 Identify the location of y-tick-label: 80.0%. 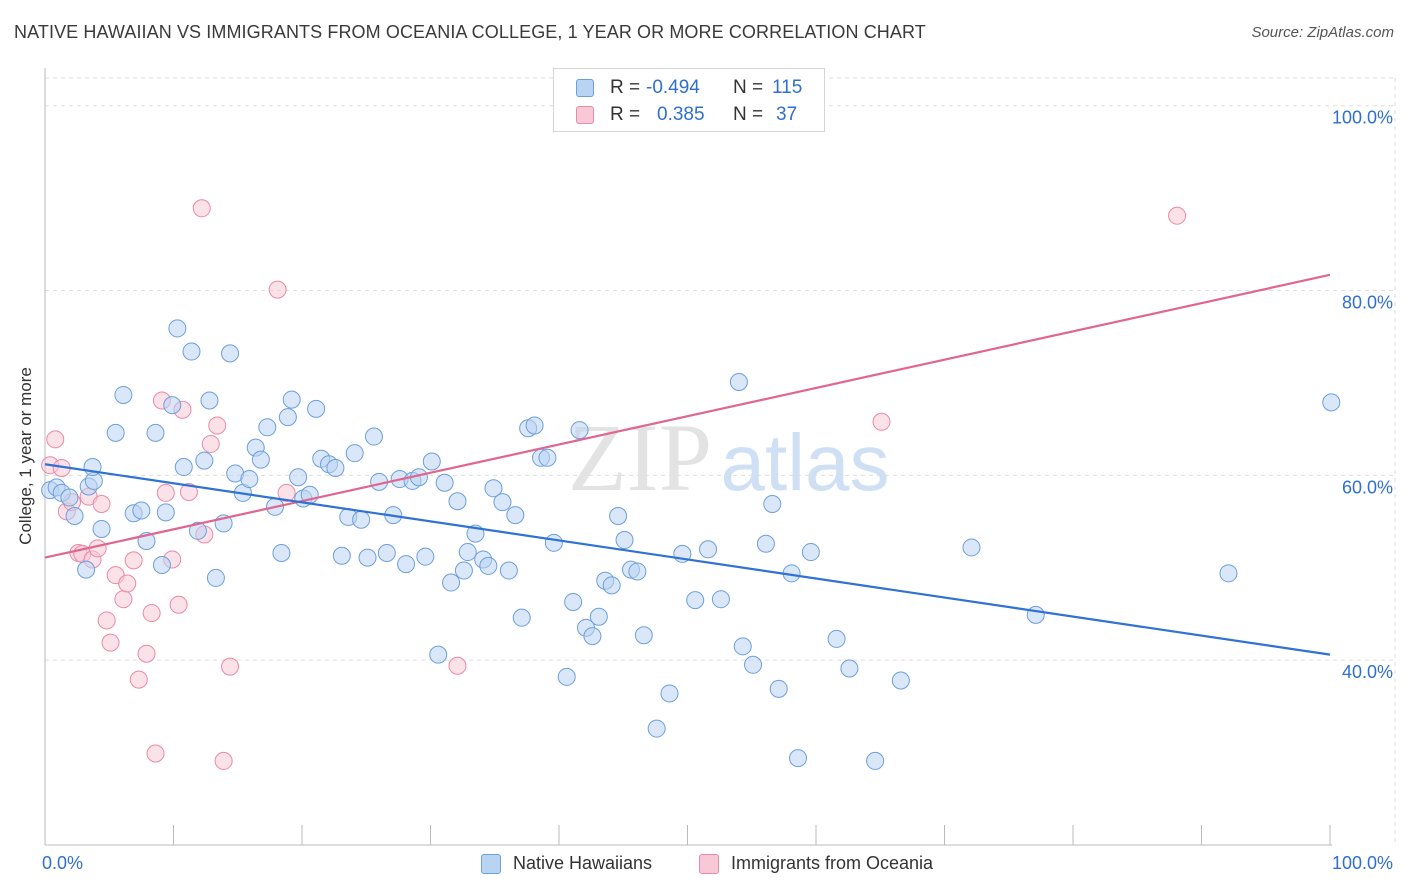
(1367, 303).